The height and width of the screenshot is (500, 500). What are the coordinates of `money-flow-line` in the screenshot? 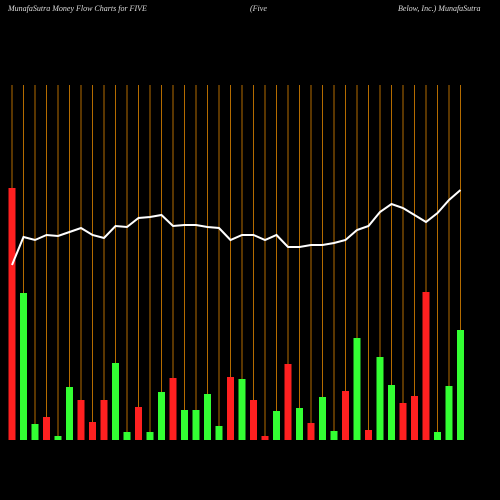 It's located at (236, 227).